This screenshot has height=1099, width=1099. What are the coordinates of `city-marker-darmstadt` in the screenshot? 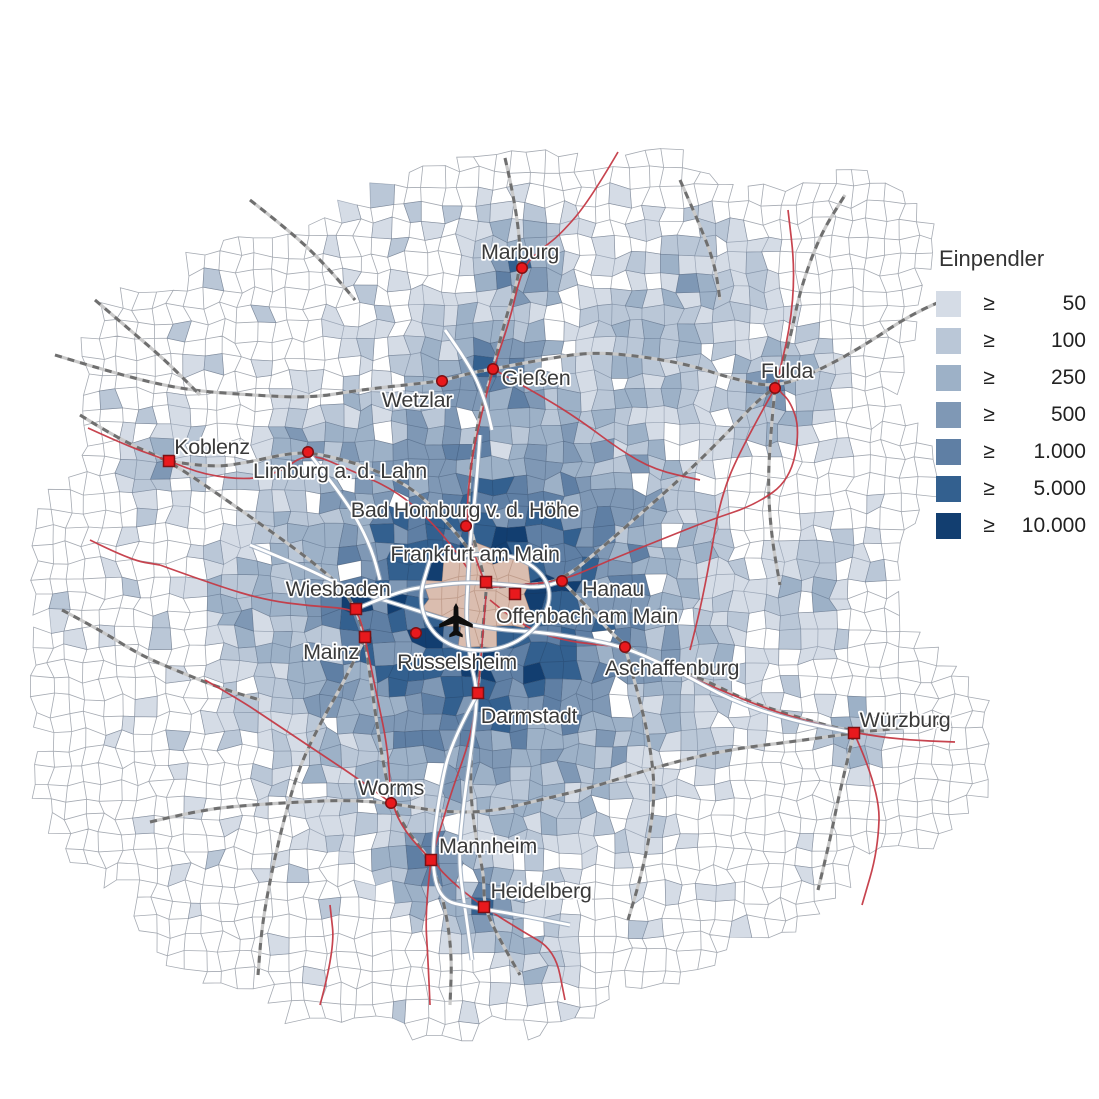 It's located at (478, 693).